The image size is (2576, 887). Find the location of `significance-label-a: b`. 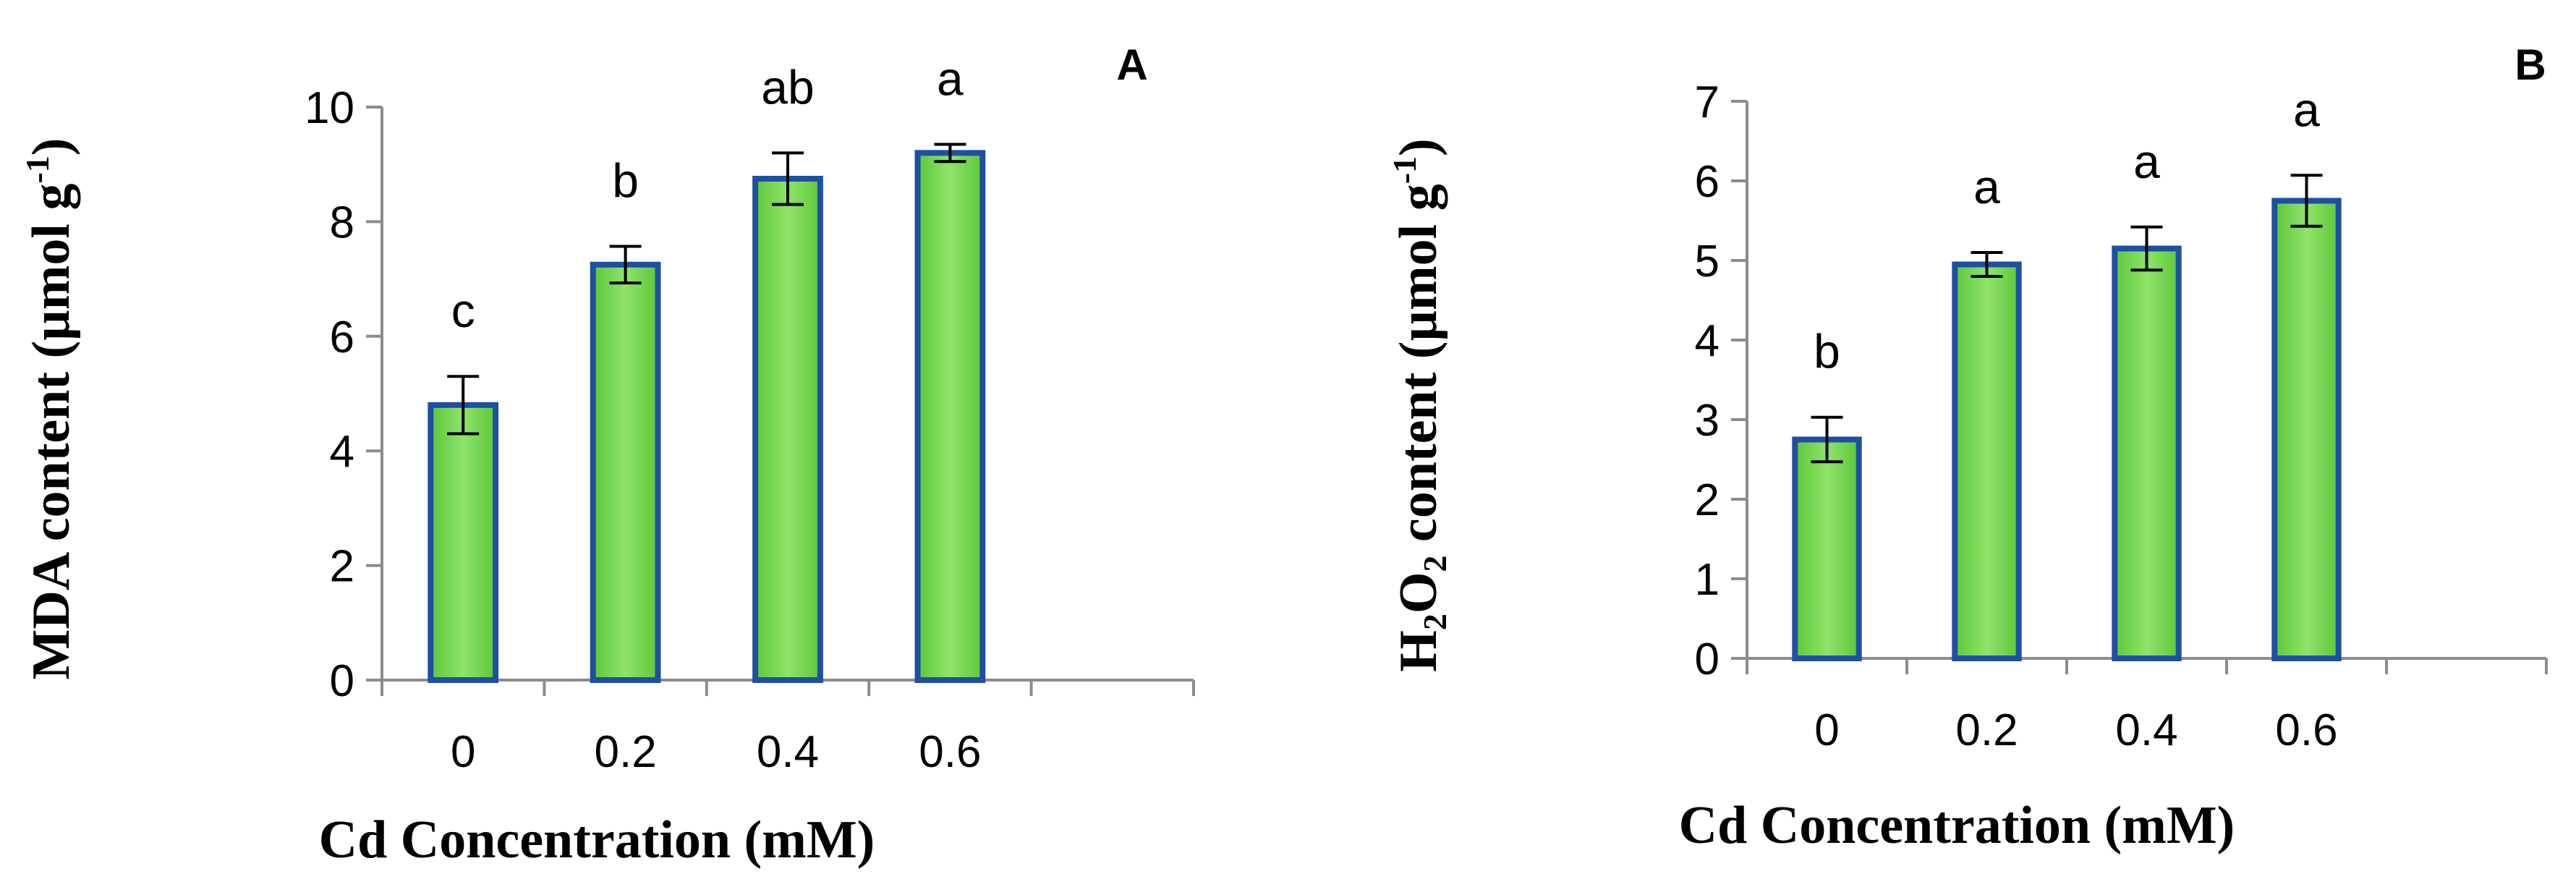

significance-label-a: b is located at coordinates (625, 180).